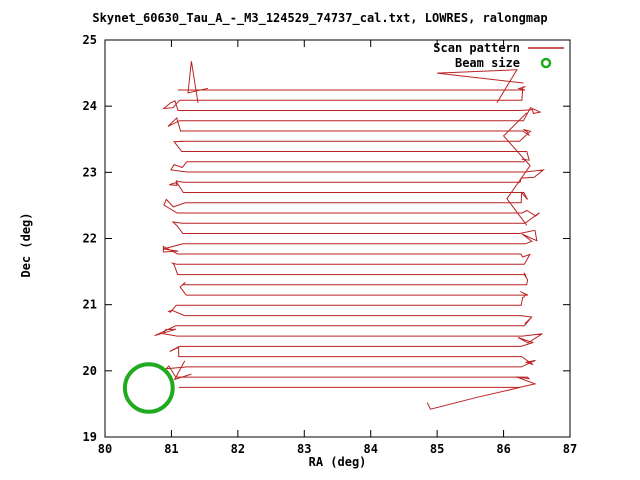 This screenshot has height=480, width=640. What do you see at coordinates (90, 437) in the screenshot?
I see `y-tick-label: 19` at bounding box center [90, 437].